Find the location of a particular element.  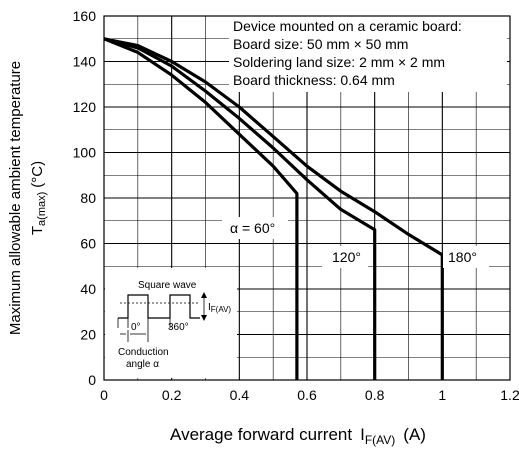

y-tick-label: 140 is located at coordinates (85, 62).